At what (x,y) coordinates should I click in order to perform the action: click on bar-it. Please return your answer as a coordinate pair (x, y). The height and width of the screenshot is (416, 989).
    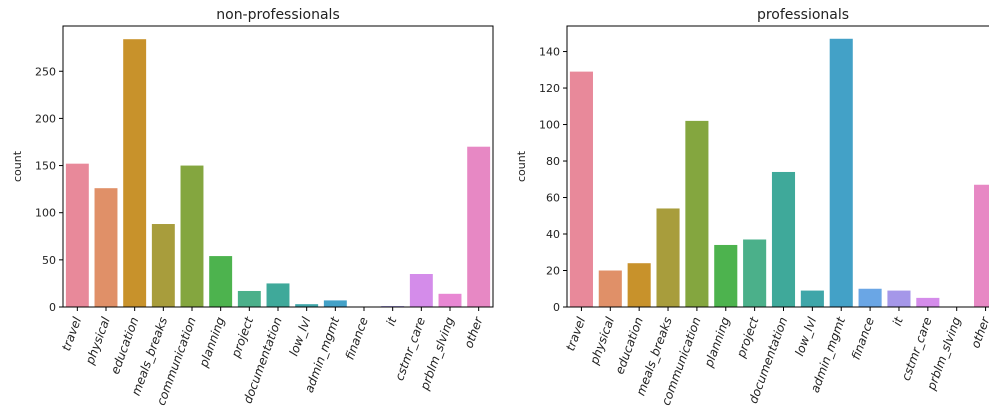
    Looking at the image, I should click on (899, 298).